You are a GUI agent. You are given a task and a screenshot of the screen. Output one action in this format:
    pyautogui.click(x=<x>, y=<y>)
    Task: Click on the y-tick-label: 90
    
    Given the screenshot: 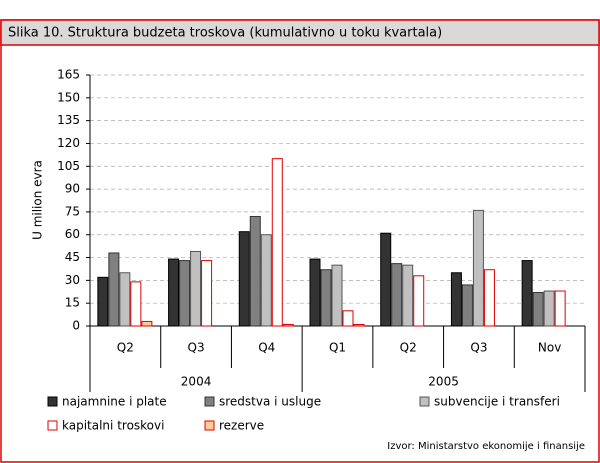 What is the action you would take?
    pyautogui.click(x=72, y=189)
    